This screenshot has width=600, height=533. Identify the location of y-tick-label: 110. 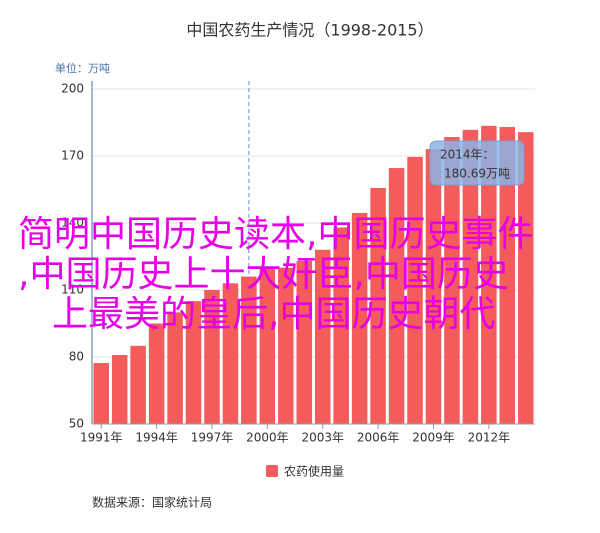
(72, 290).